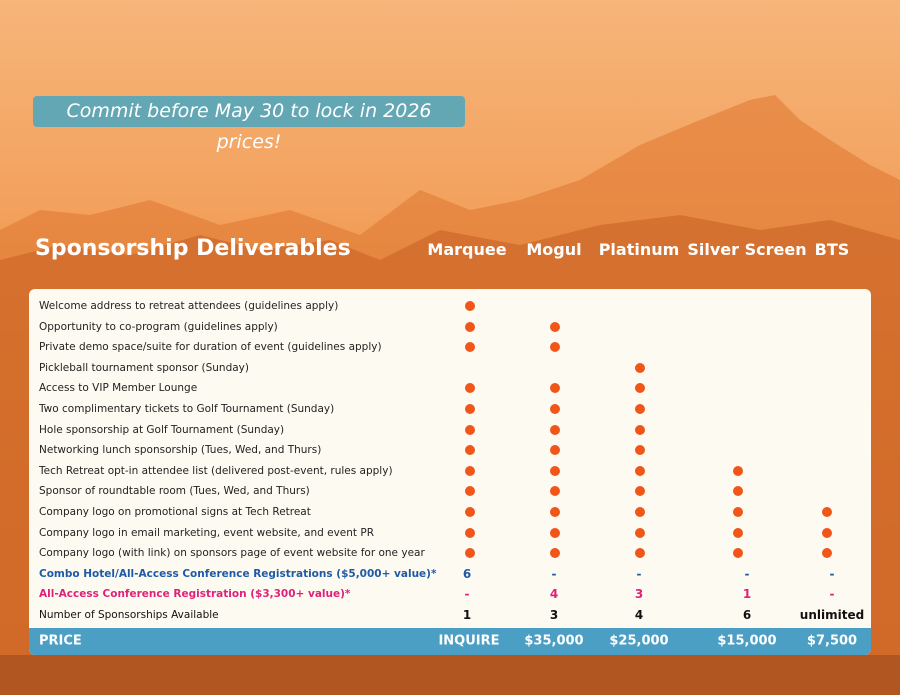 The width and height of the screenshot is (900, 695). I want to click on column-header: Platinum, so click(639, 249).